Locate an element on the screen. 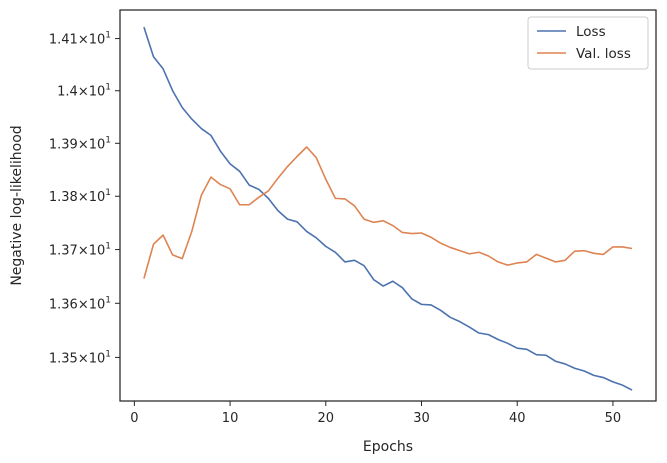 This screenshot has width=667, height=463. x-tick-label: 0 is located at coordinates (134, 418).